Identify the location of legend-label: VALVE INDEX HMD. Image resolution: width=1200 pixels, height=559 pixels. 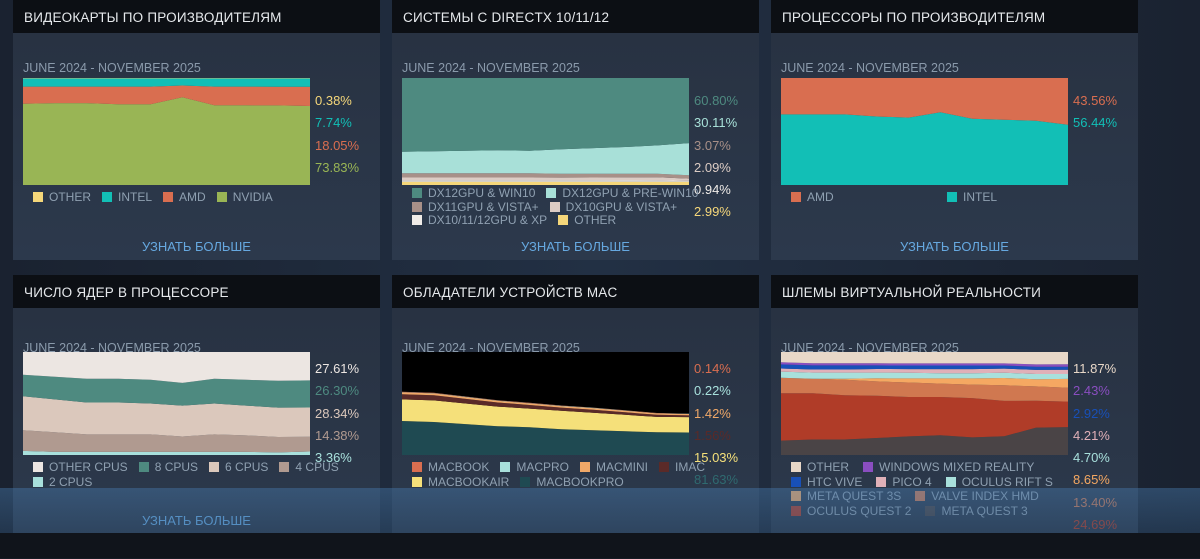
(985, 496).